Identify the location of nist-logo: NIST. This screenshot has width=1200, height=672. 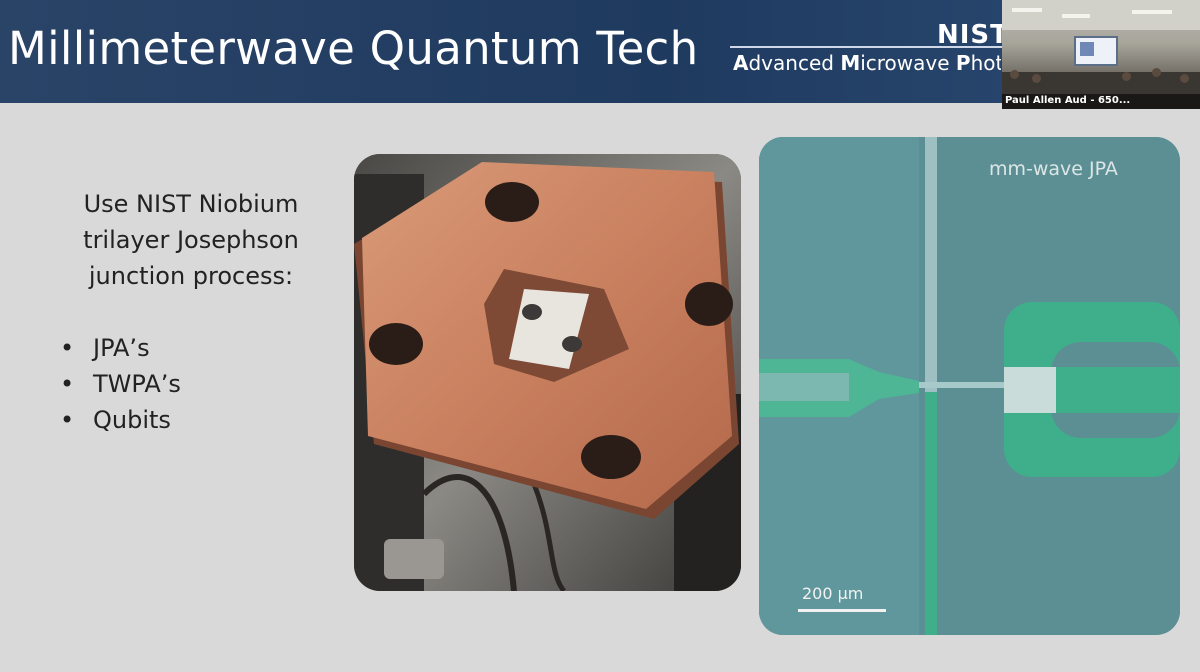
(973, 35).